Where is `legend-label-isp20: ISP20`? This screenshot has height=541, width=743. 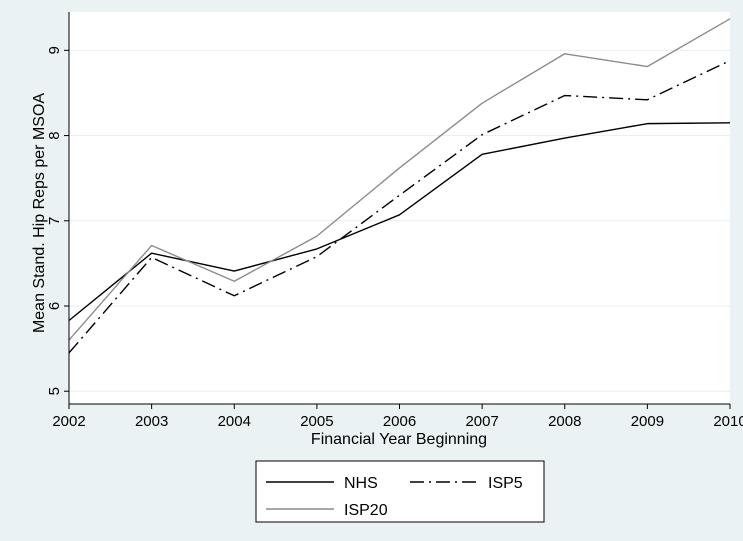 legend-label-isp20: ISP20 is located at coordinates (366, 510).